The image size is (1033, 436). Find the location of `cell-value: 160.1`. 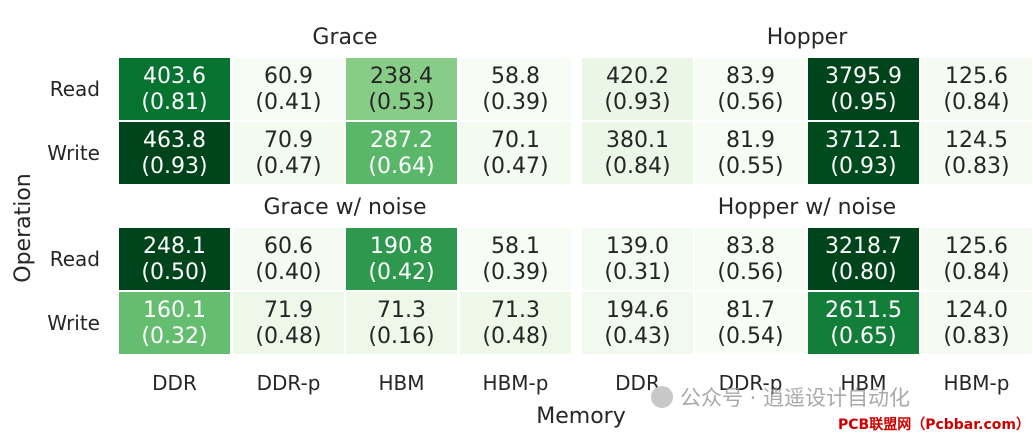

cell-value: 160.1 is located at coordinates (174, 310).